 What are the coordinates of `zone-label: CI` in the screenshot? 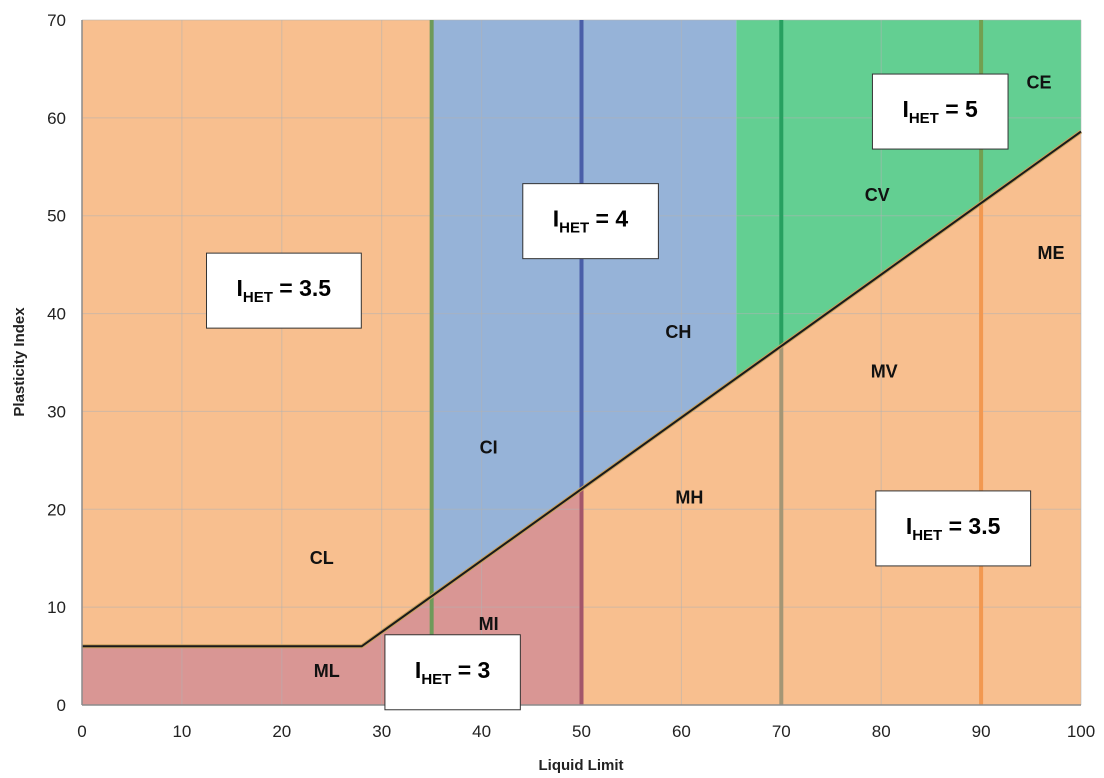 It's located at (489, 448).